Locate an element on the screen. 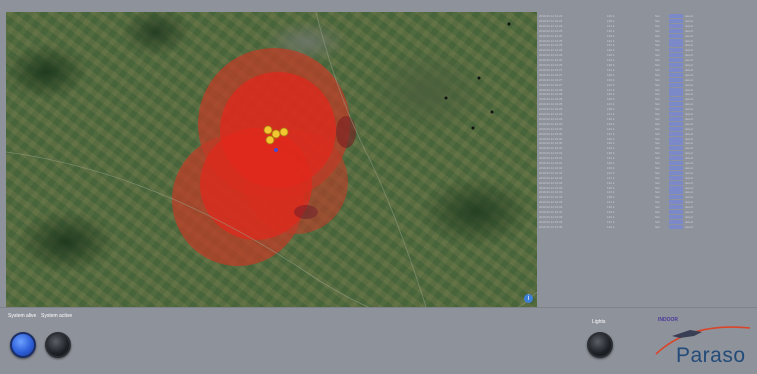 The image size is (757, 374). table-row: 2019.03.12 10:26 136 k Sim detect is located at coordinates (647, 55).